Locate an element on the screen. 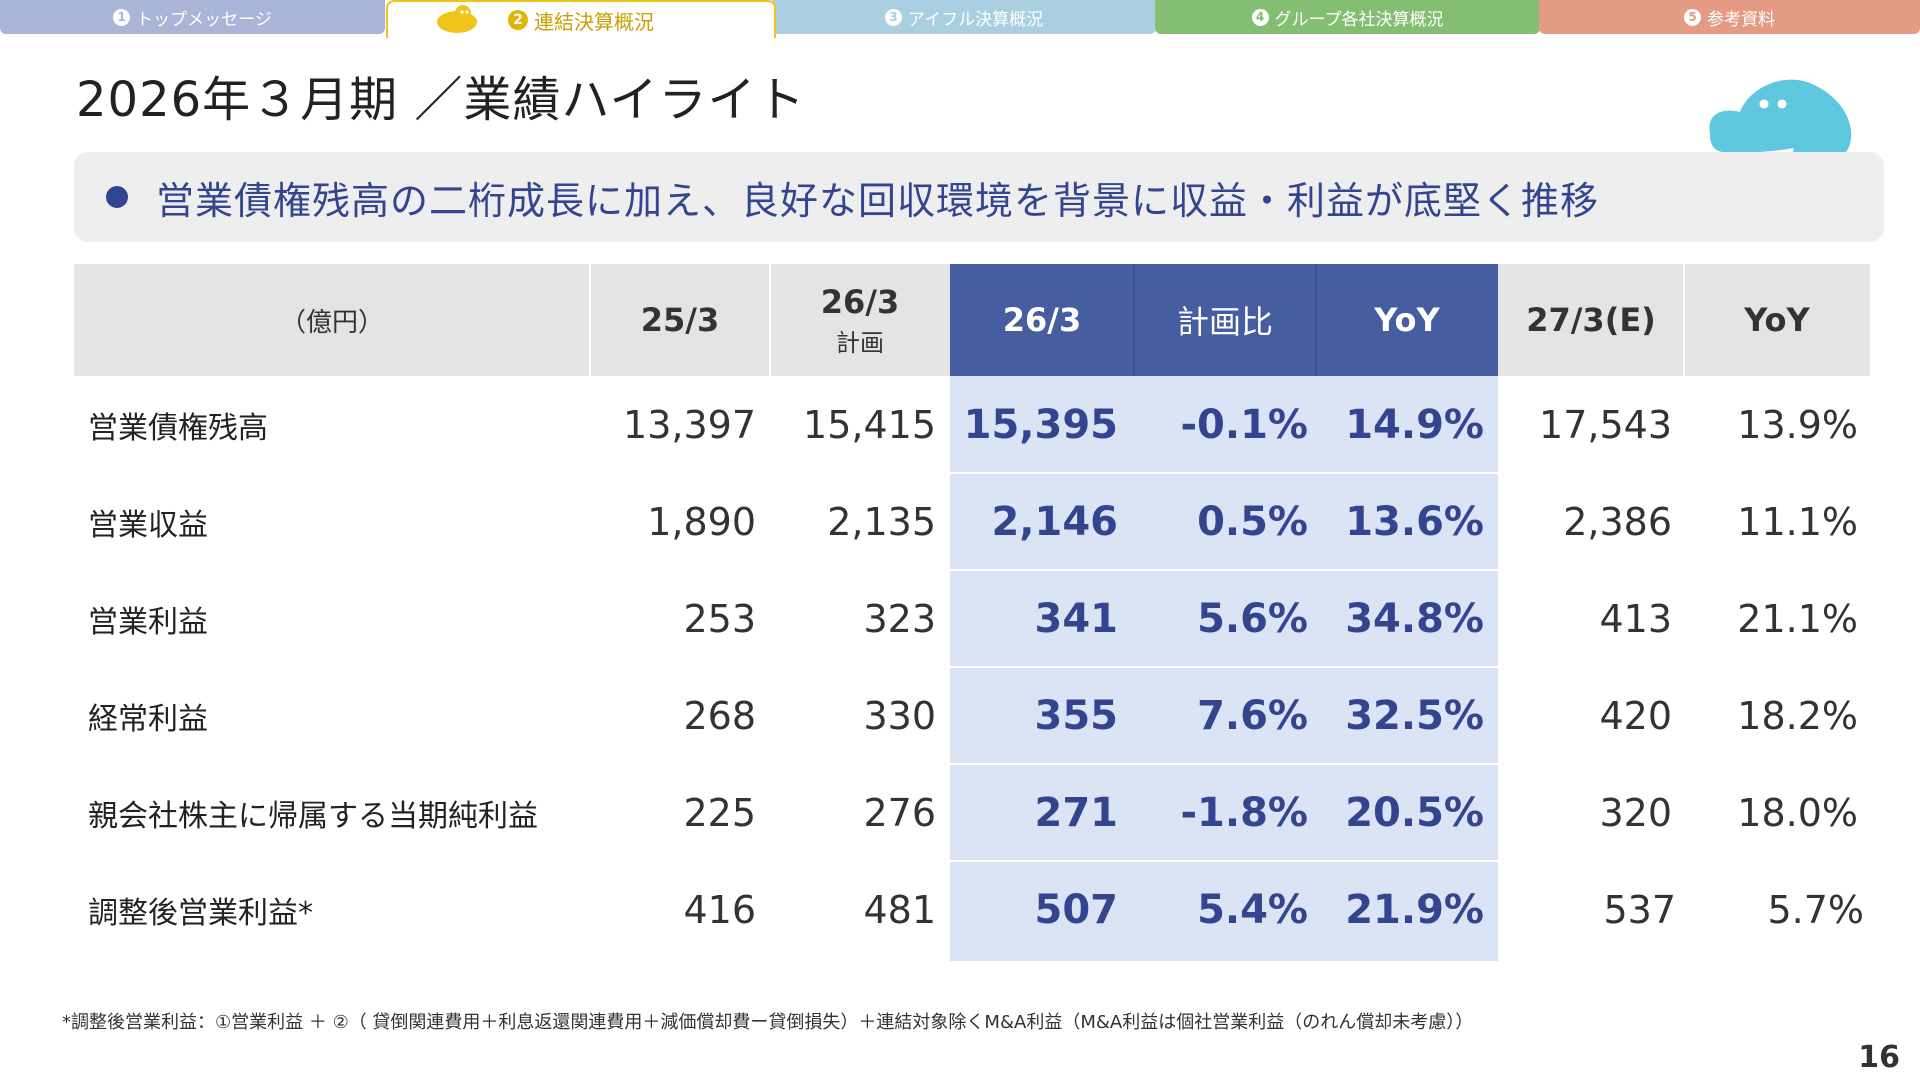 The width and height of the screenshot is (1920, 1080). col-header-fy26-plan: 26/3 計画 is located at coordinates (860, 320).